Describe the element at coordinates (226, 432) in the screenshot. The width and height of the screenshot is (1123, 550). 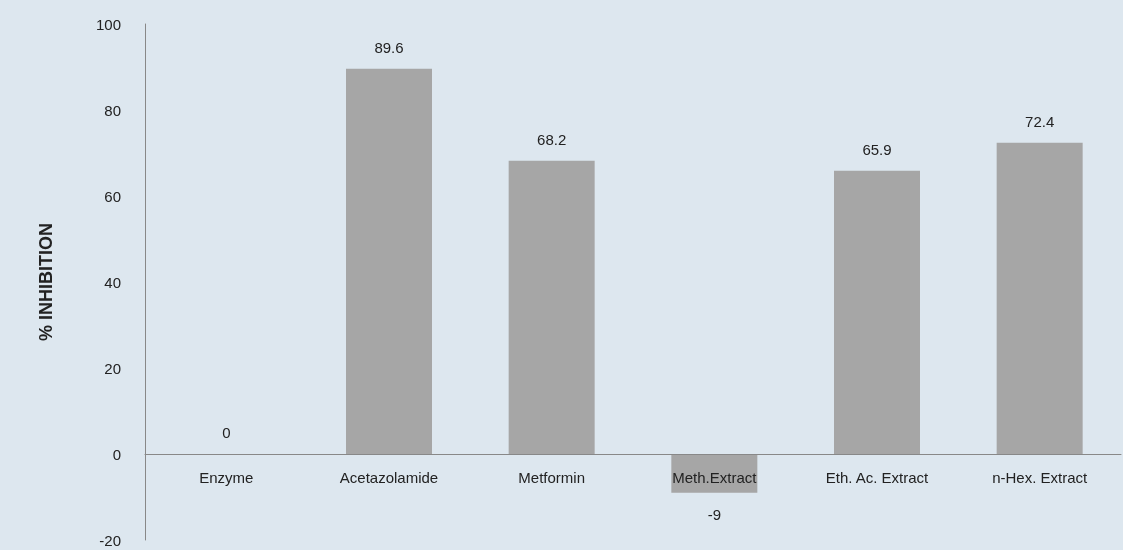
I see `data-label: 0` at that location.